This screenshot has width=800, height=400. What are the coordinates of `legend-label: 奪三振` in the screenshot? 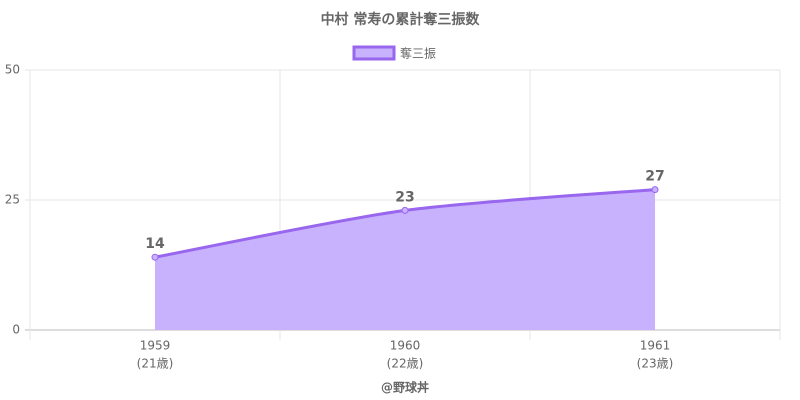 It's located at (418, 53).